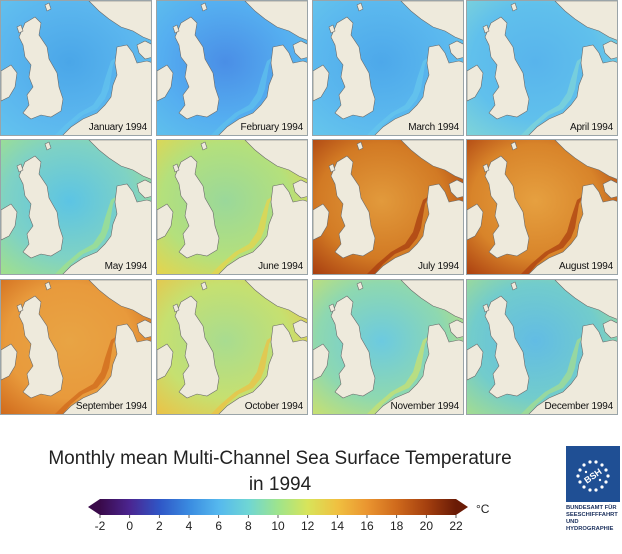 This screenshot has height=554, width=622. I want to click on title-line-2: in 1994, so click(280, 484).